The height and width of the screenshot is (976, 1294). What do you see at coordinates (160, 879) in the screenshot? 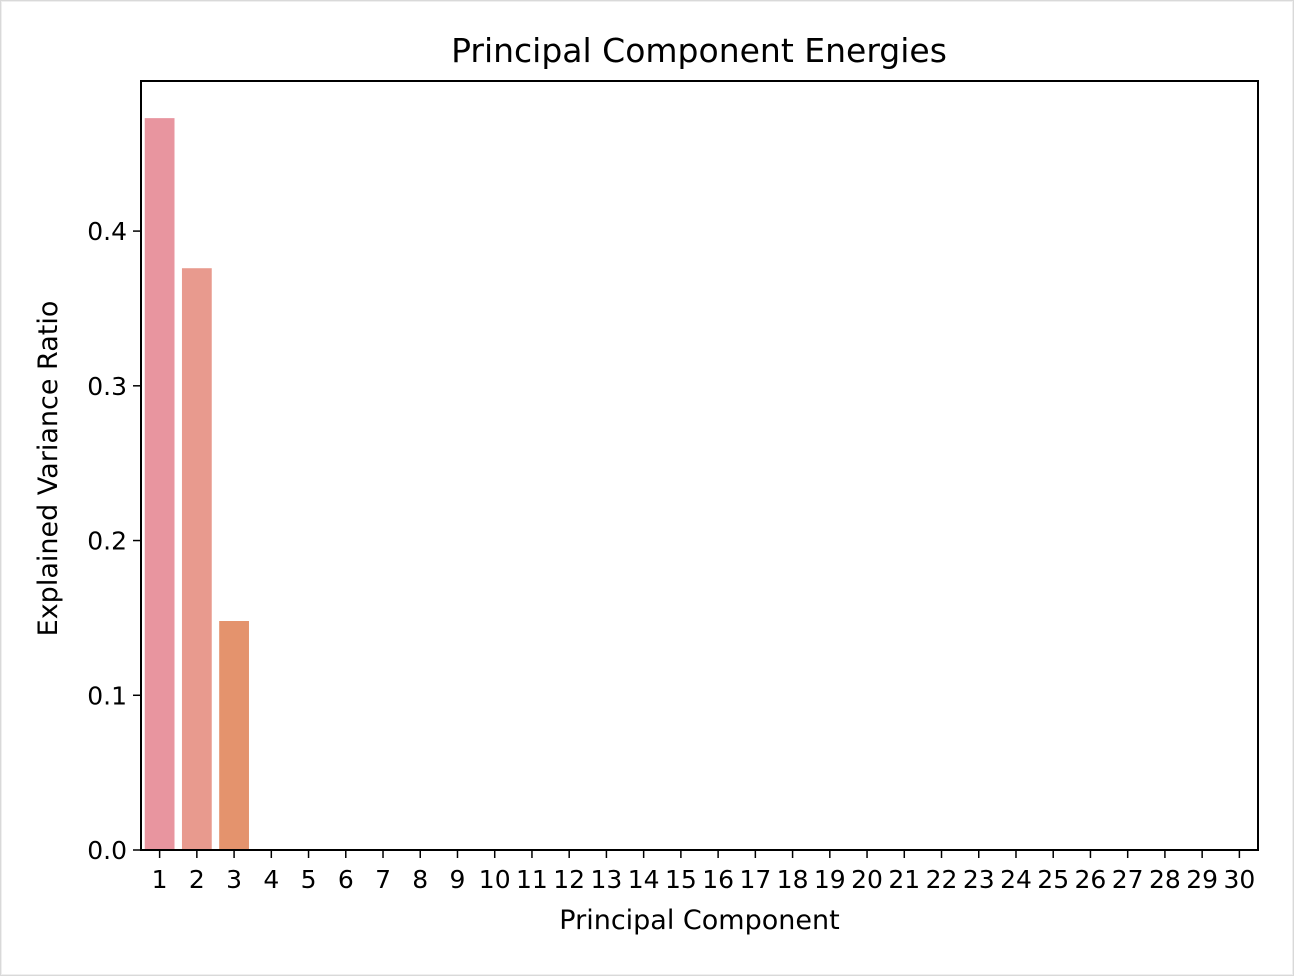
I see `x-tick-label: 1` at bounding box center [160, 879].